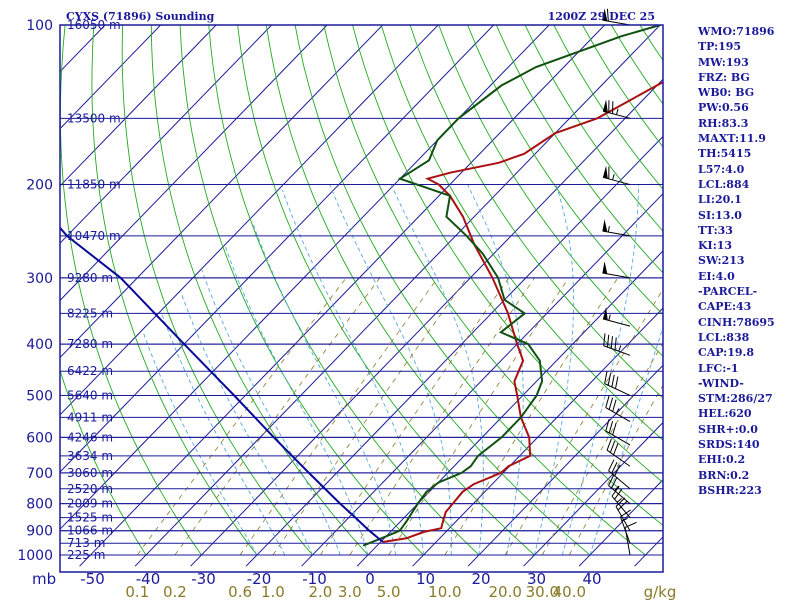  Describe the element at coordinates (480, 579) in the screenshot. I see `temperature-tick-label: 20` at that location.